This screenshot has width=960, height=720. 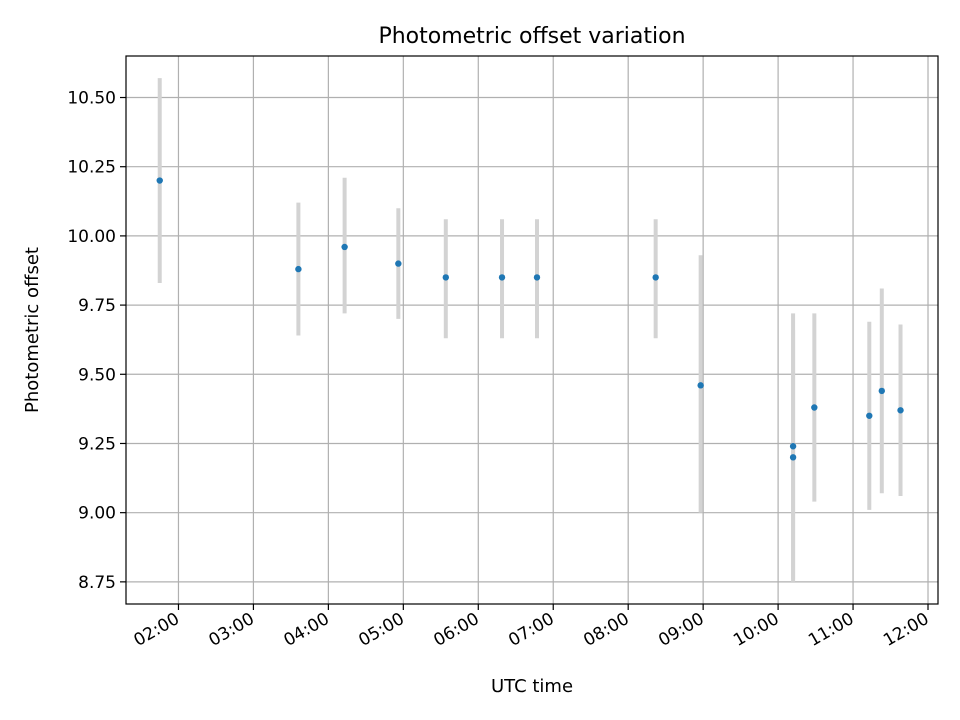 I want to click on y-tick-label: 9.75, so click(x=97, y=306).